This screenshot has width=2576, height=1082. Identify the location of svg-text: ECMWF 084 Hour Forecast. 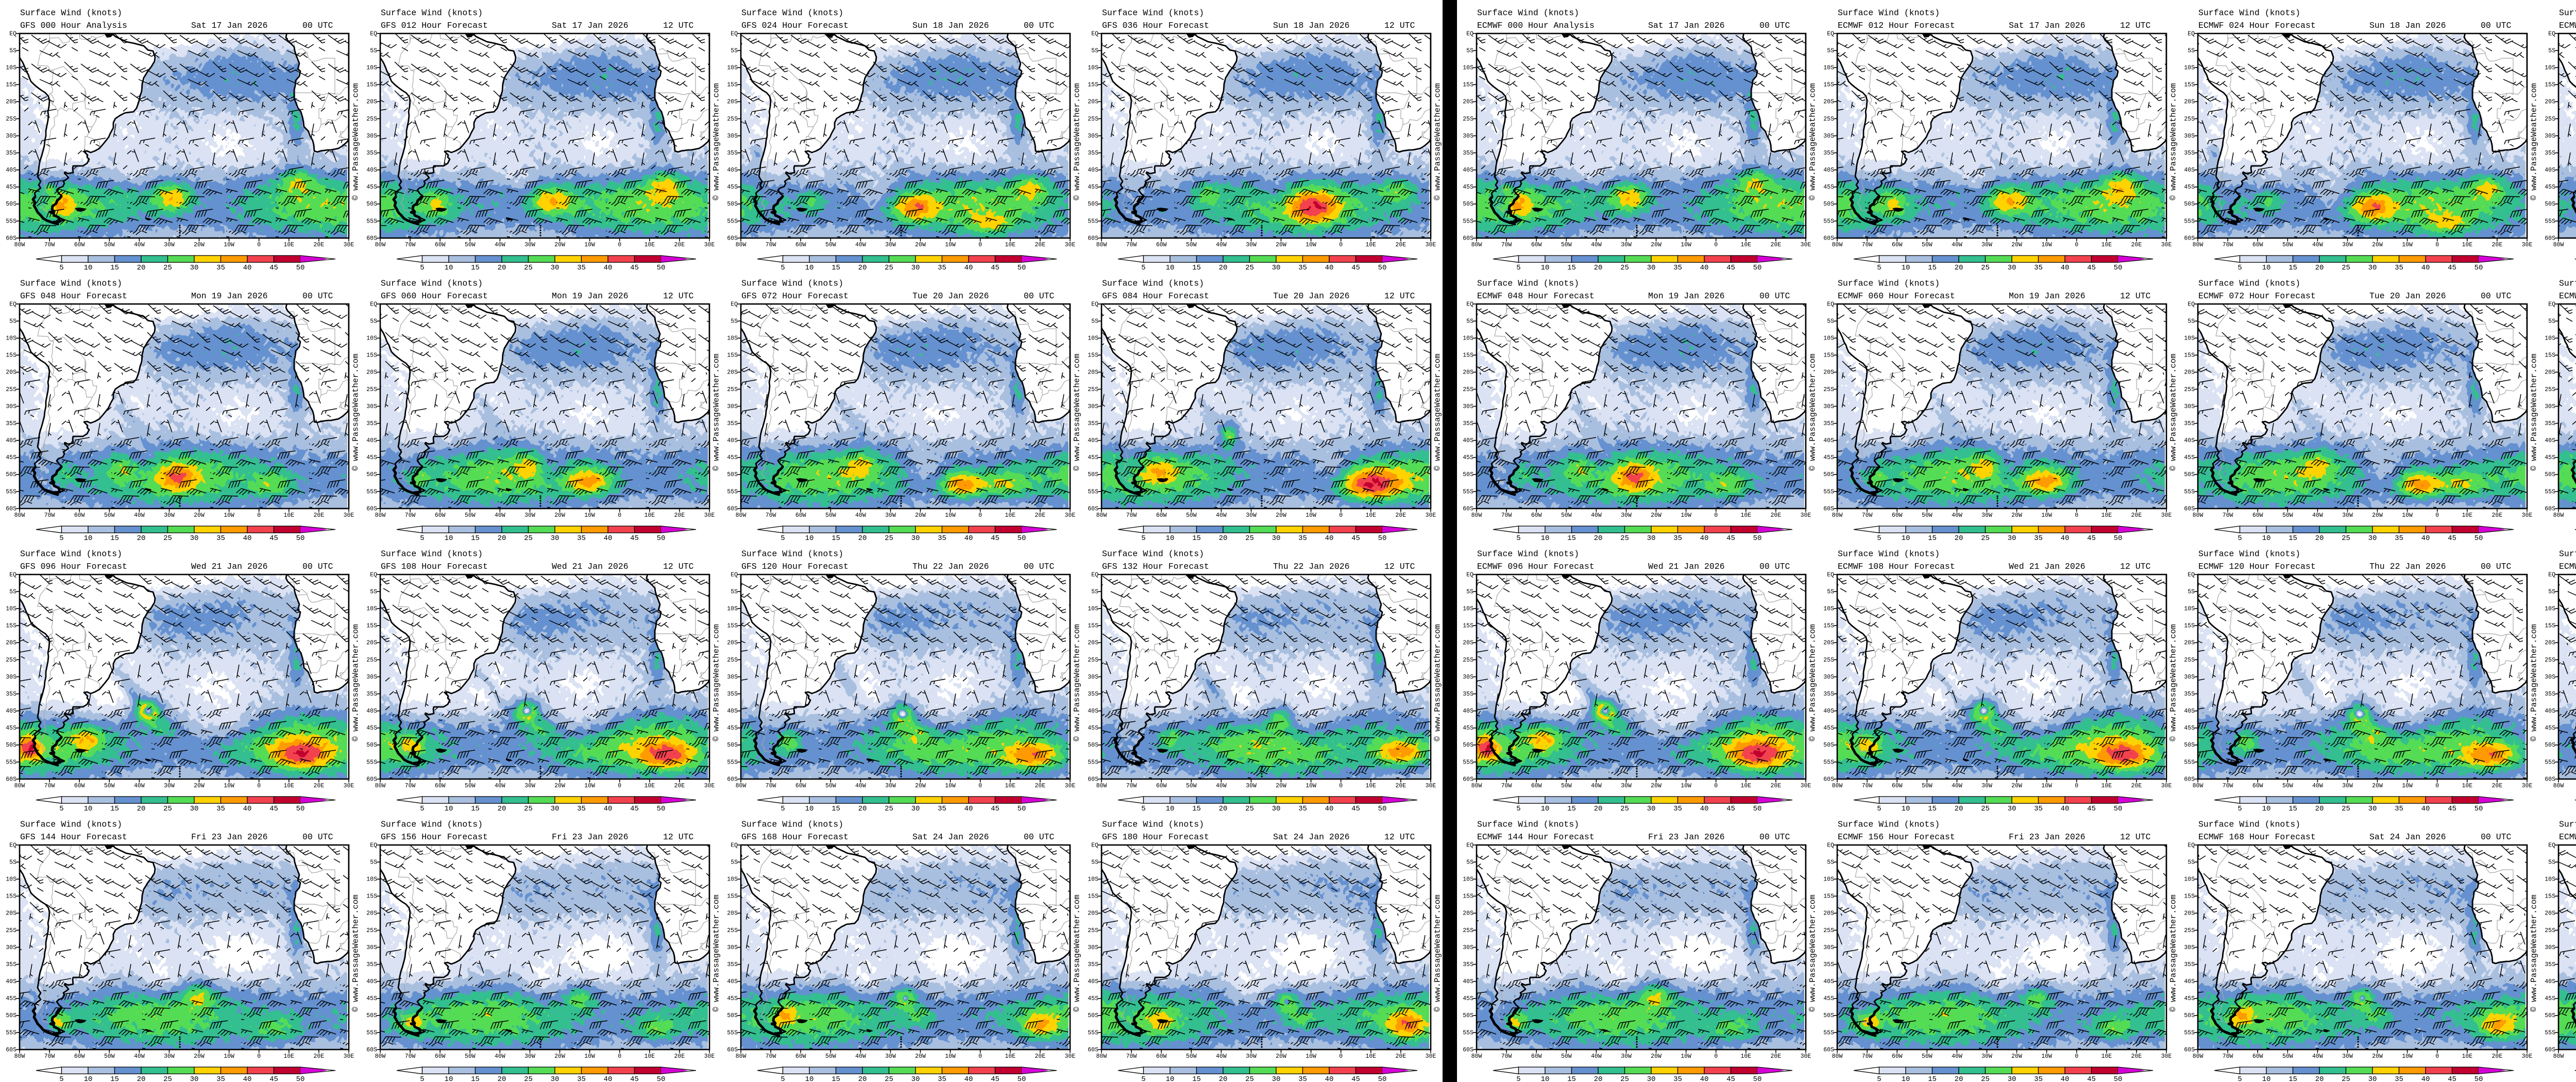
(2567, 296).